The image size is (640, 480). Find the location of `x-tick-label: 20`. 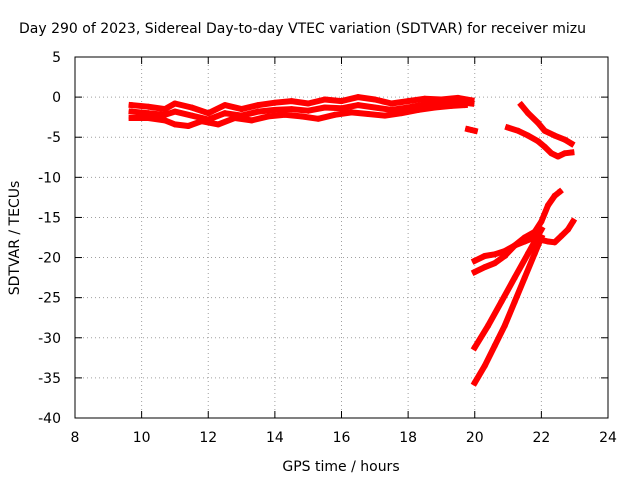

x-tick-label: 20 is located at coordinates (475, 438).